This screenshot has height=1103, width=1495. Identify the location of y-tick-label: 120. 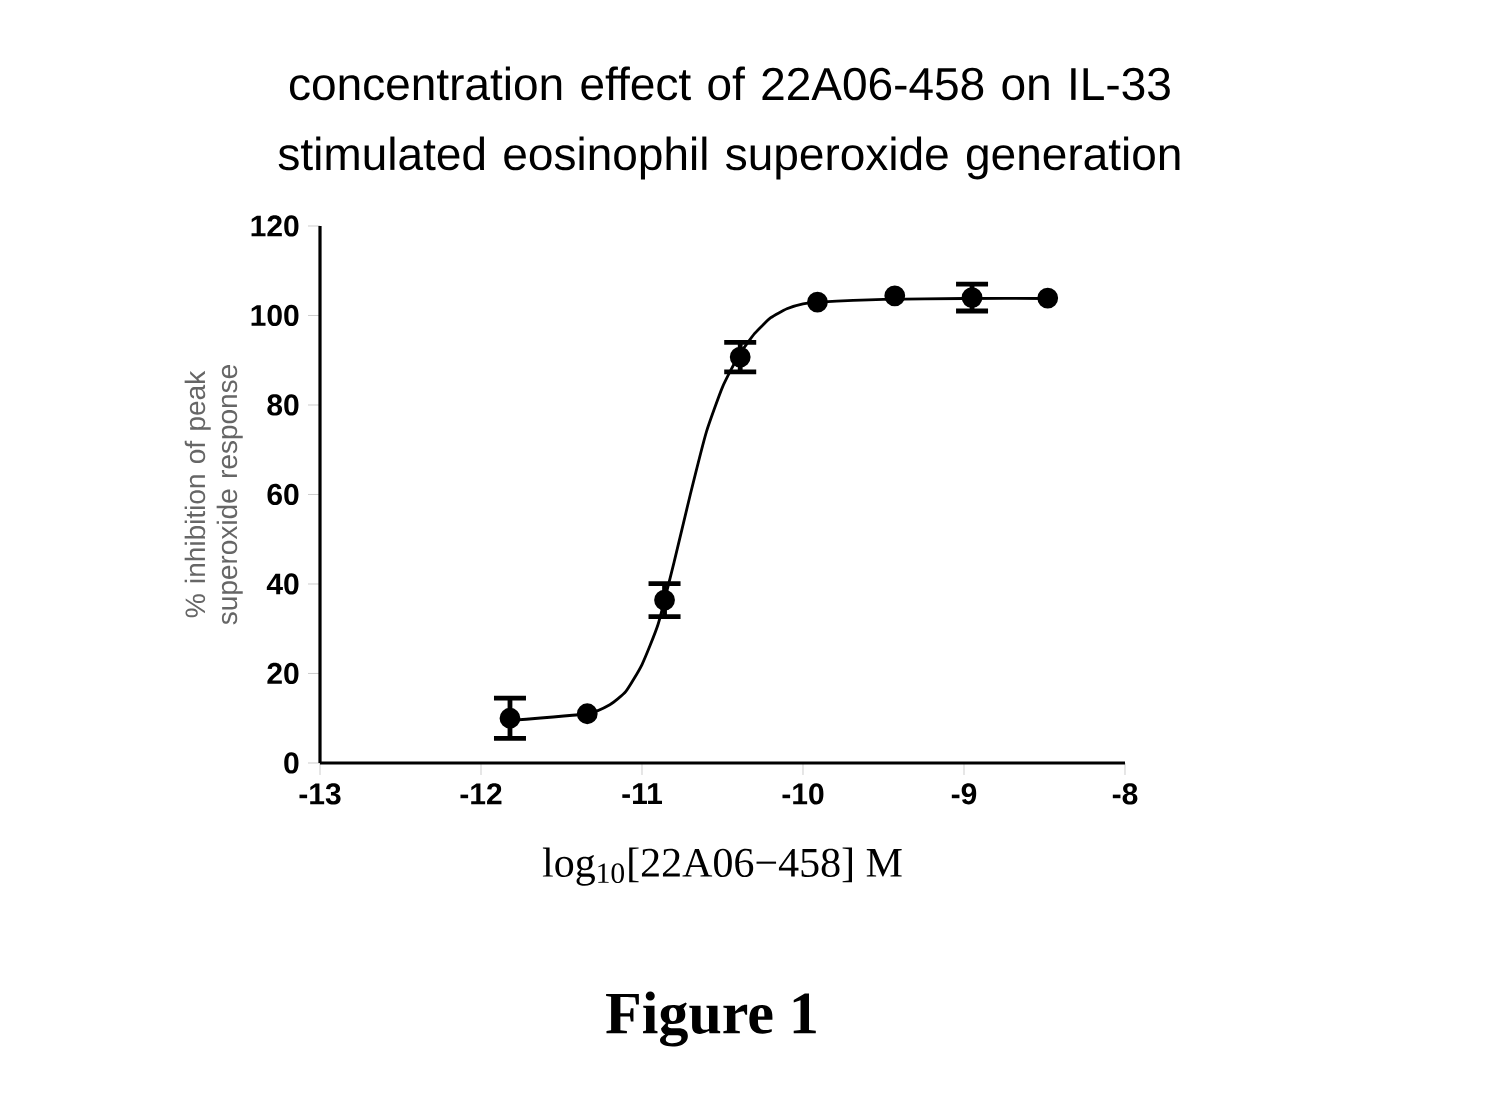
(275, 226).